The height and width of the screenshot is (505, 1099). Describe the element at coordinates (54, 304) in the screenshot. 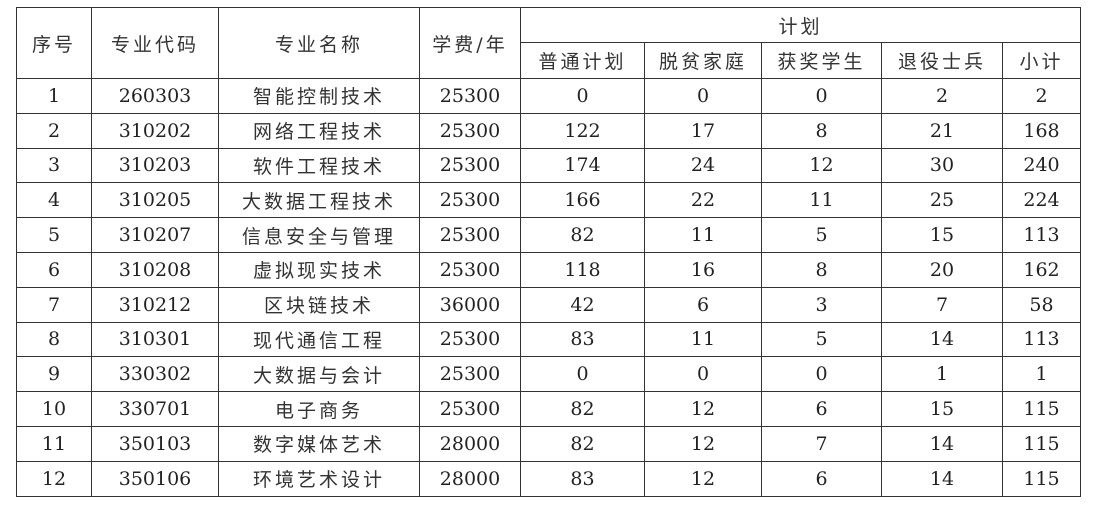

I see `cell-index: 7` at that location.